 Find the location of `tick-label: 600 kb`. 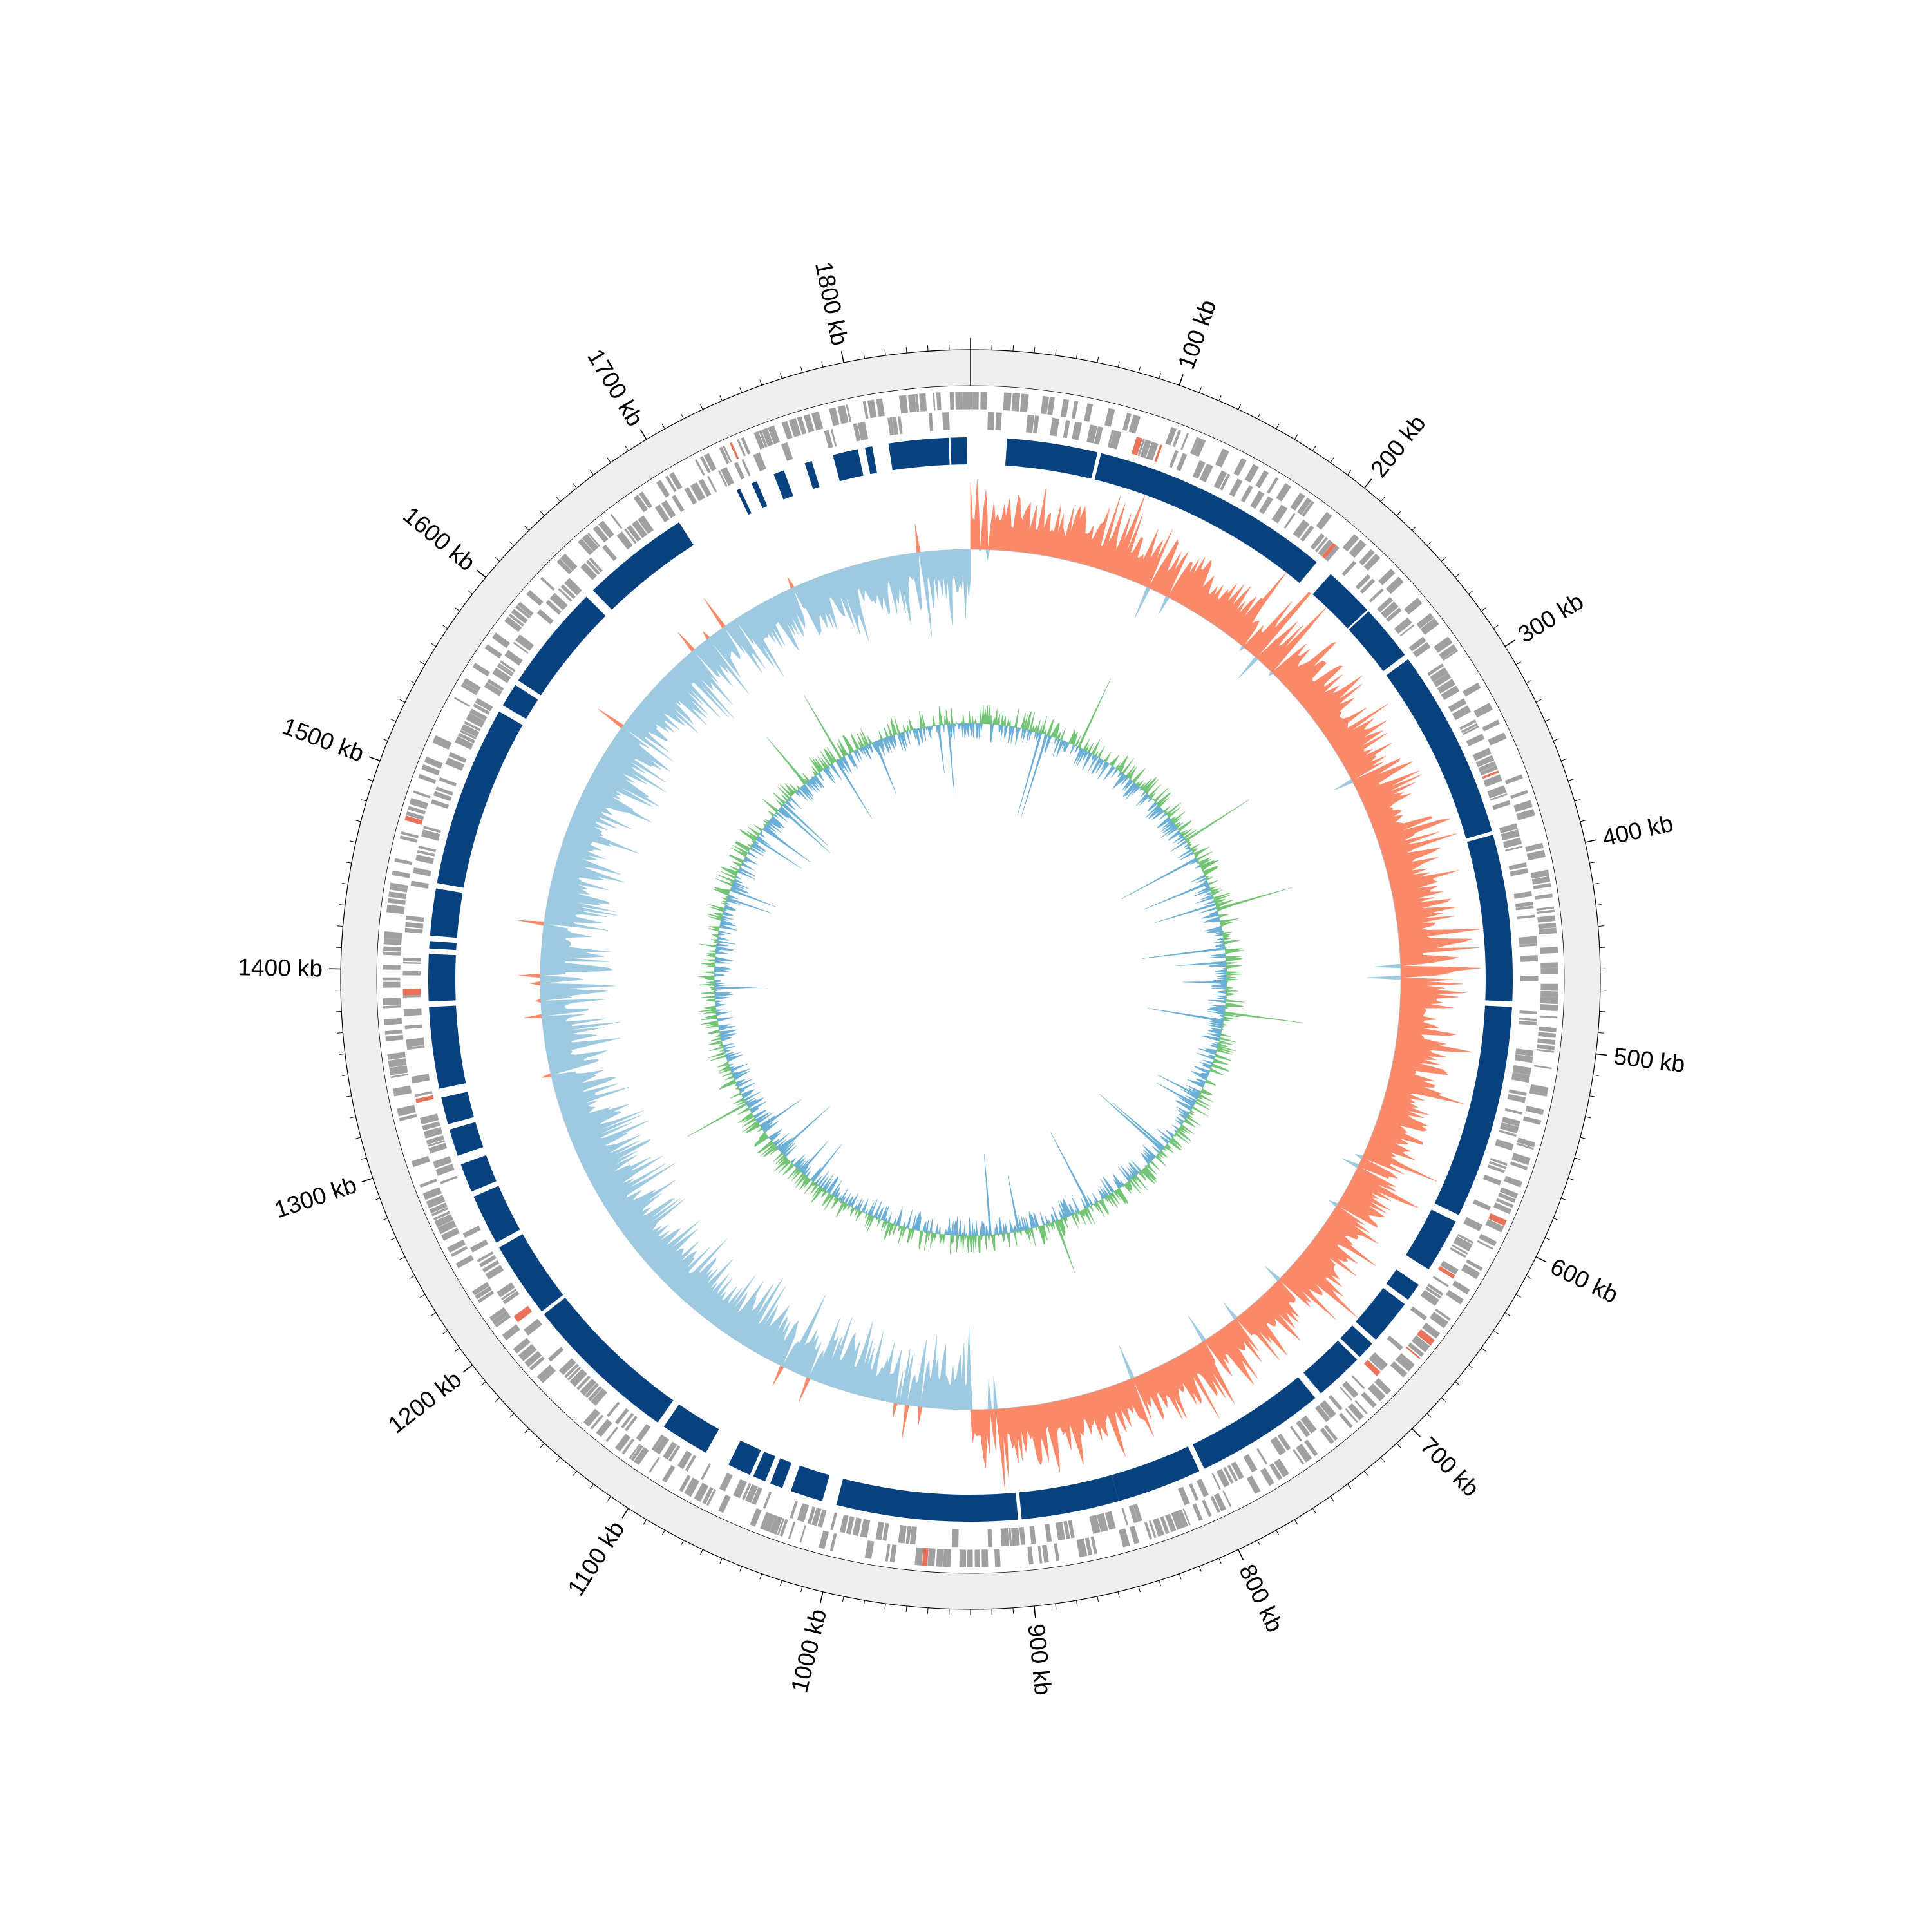

tick-label: 600 kb is located at coordinates (1584, 1281).